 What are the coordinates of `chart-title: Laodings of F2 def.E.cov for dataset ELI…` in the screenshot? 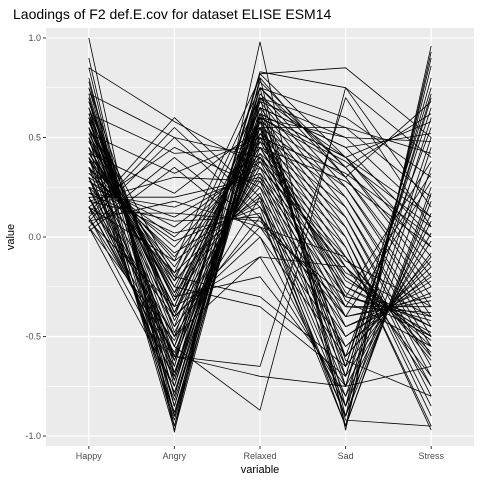 It's located at (172, 14).